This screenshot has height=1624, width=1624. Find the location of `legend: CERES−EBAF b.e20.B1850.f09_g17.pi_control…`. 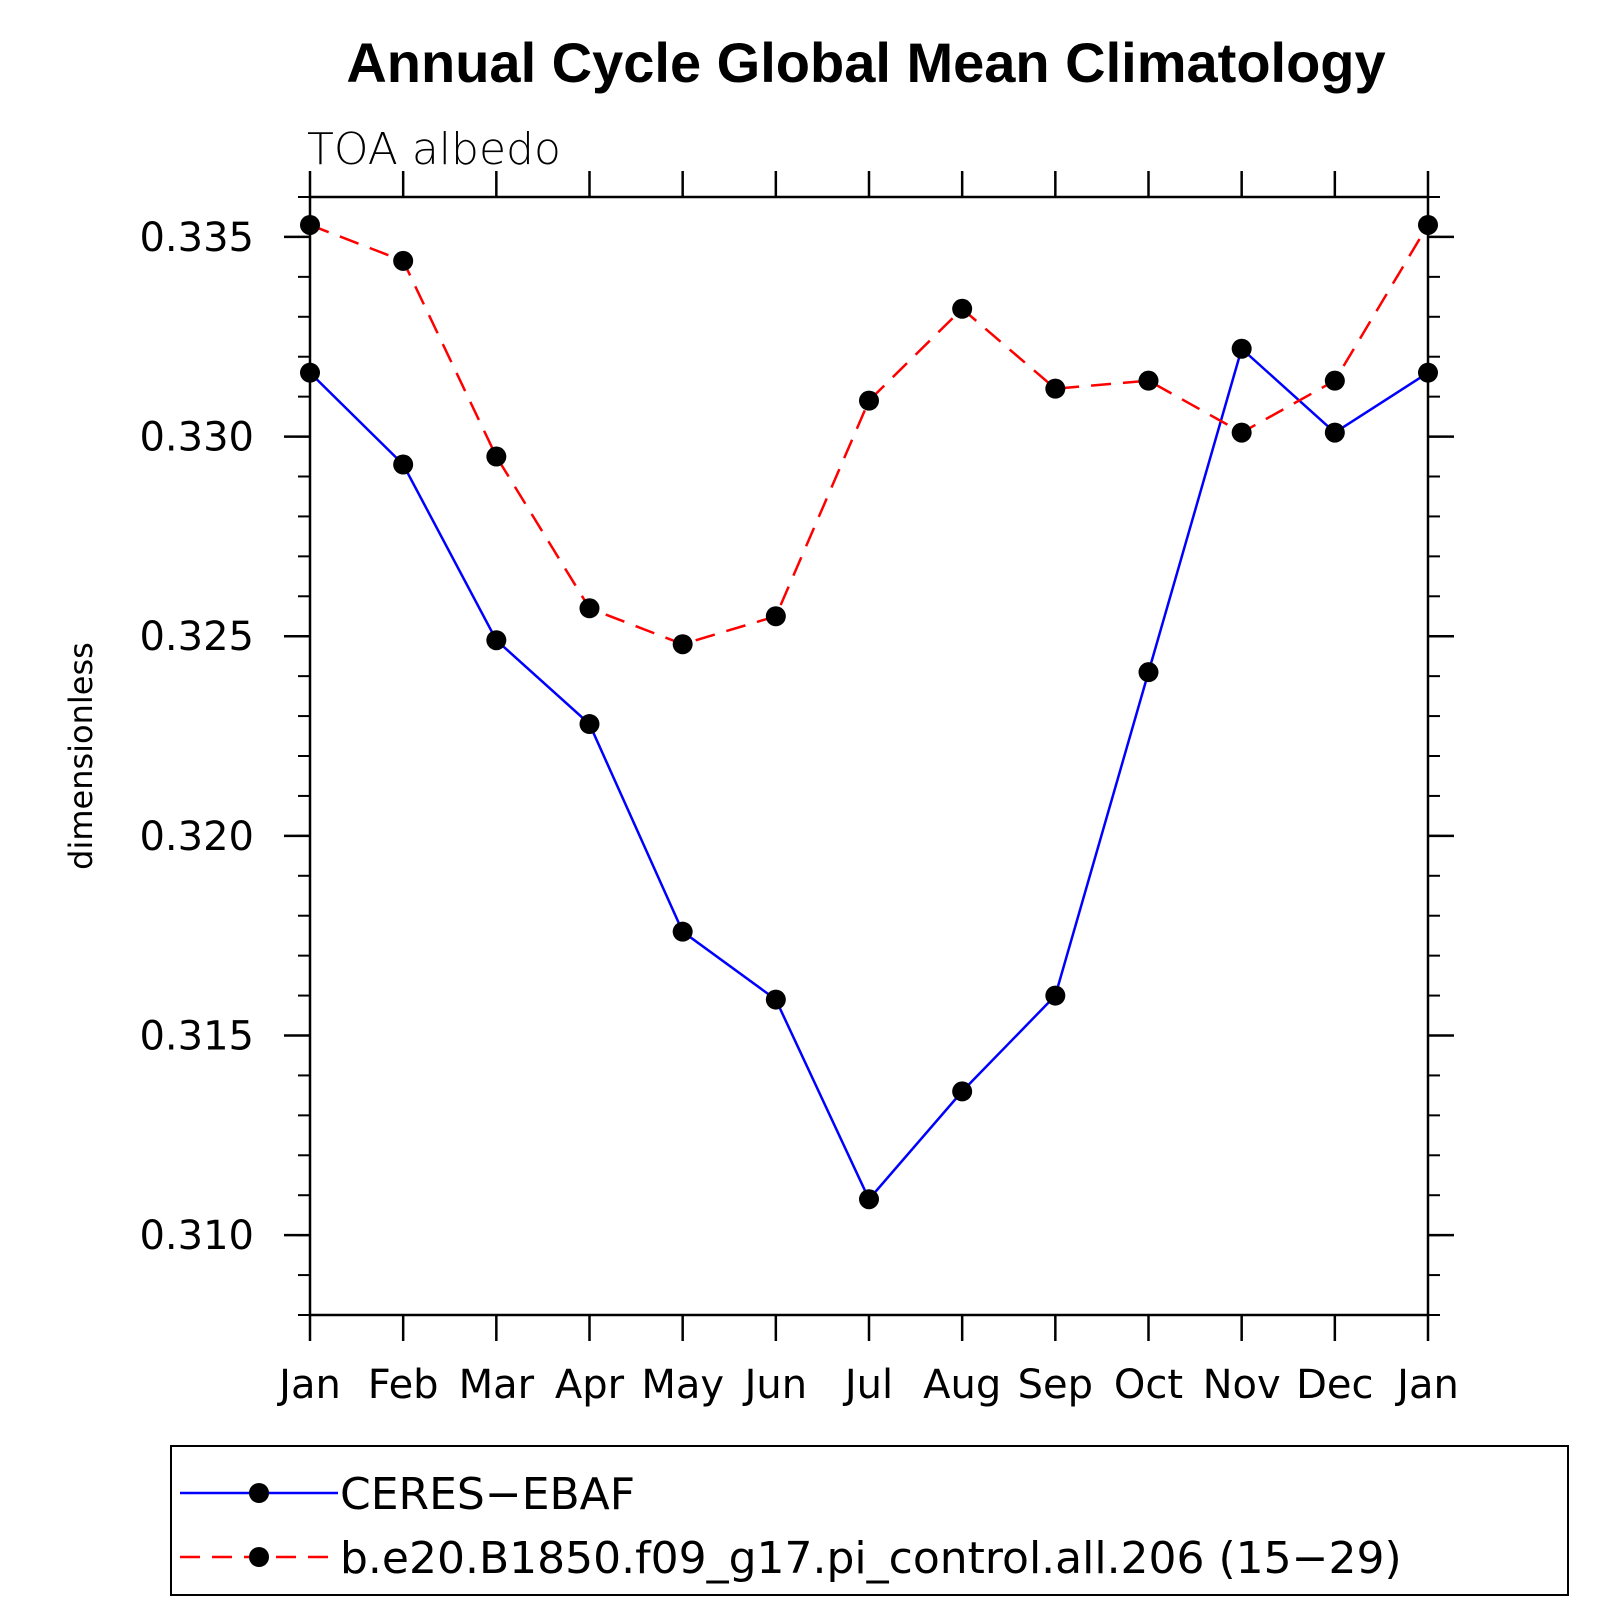

legend: CERES−EBAF b.e20.B1850.f09_g17.pi_control… is located at coordinates (791, 1526).